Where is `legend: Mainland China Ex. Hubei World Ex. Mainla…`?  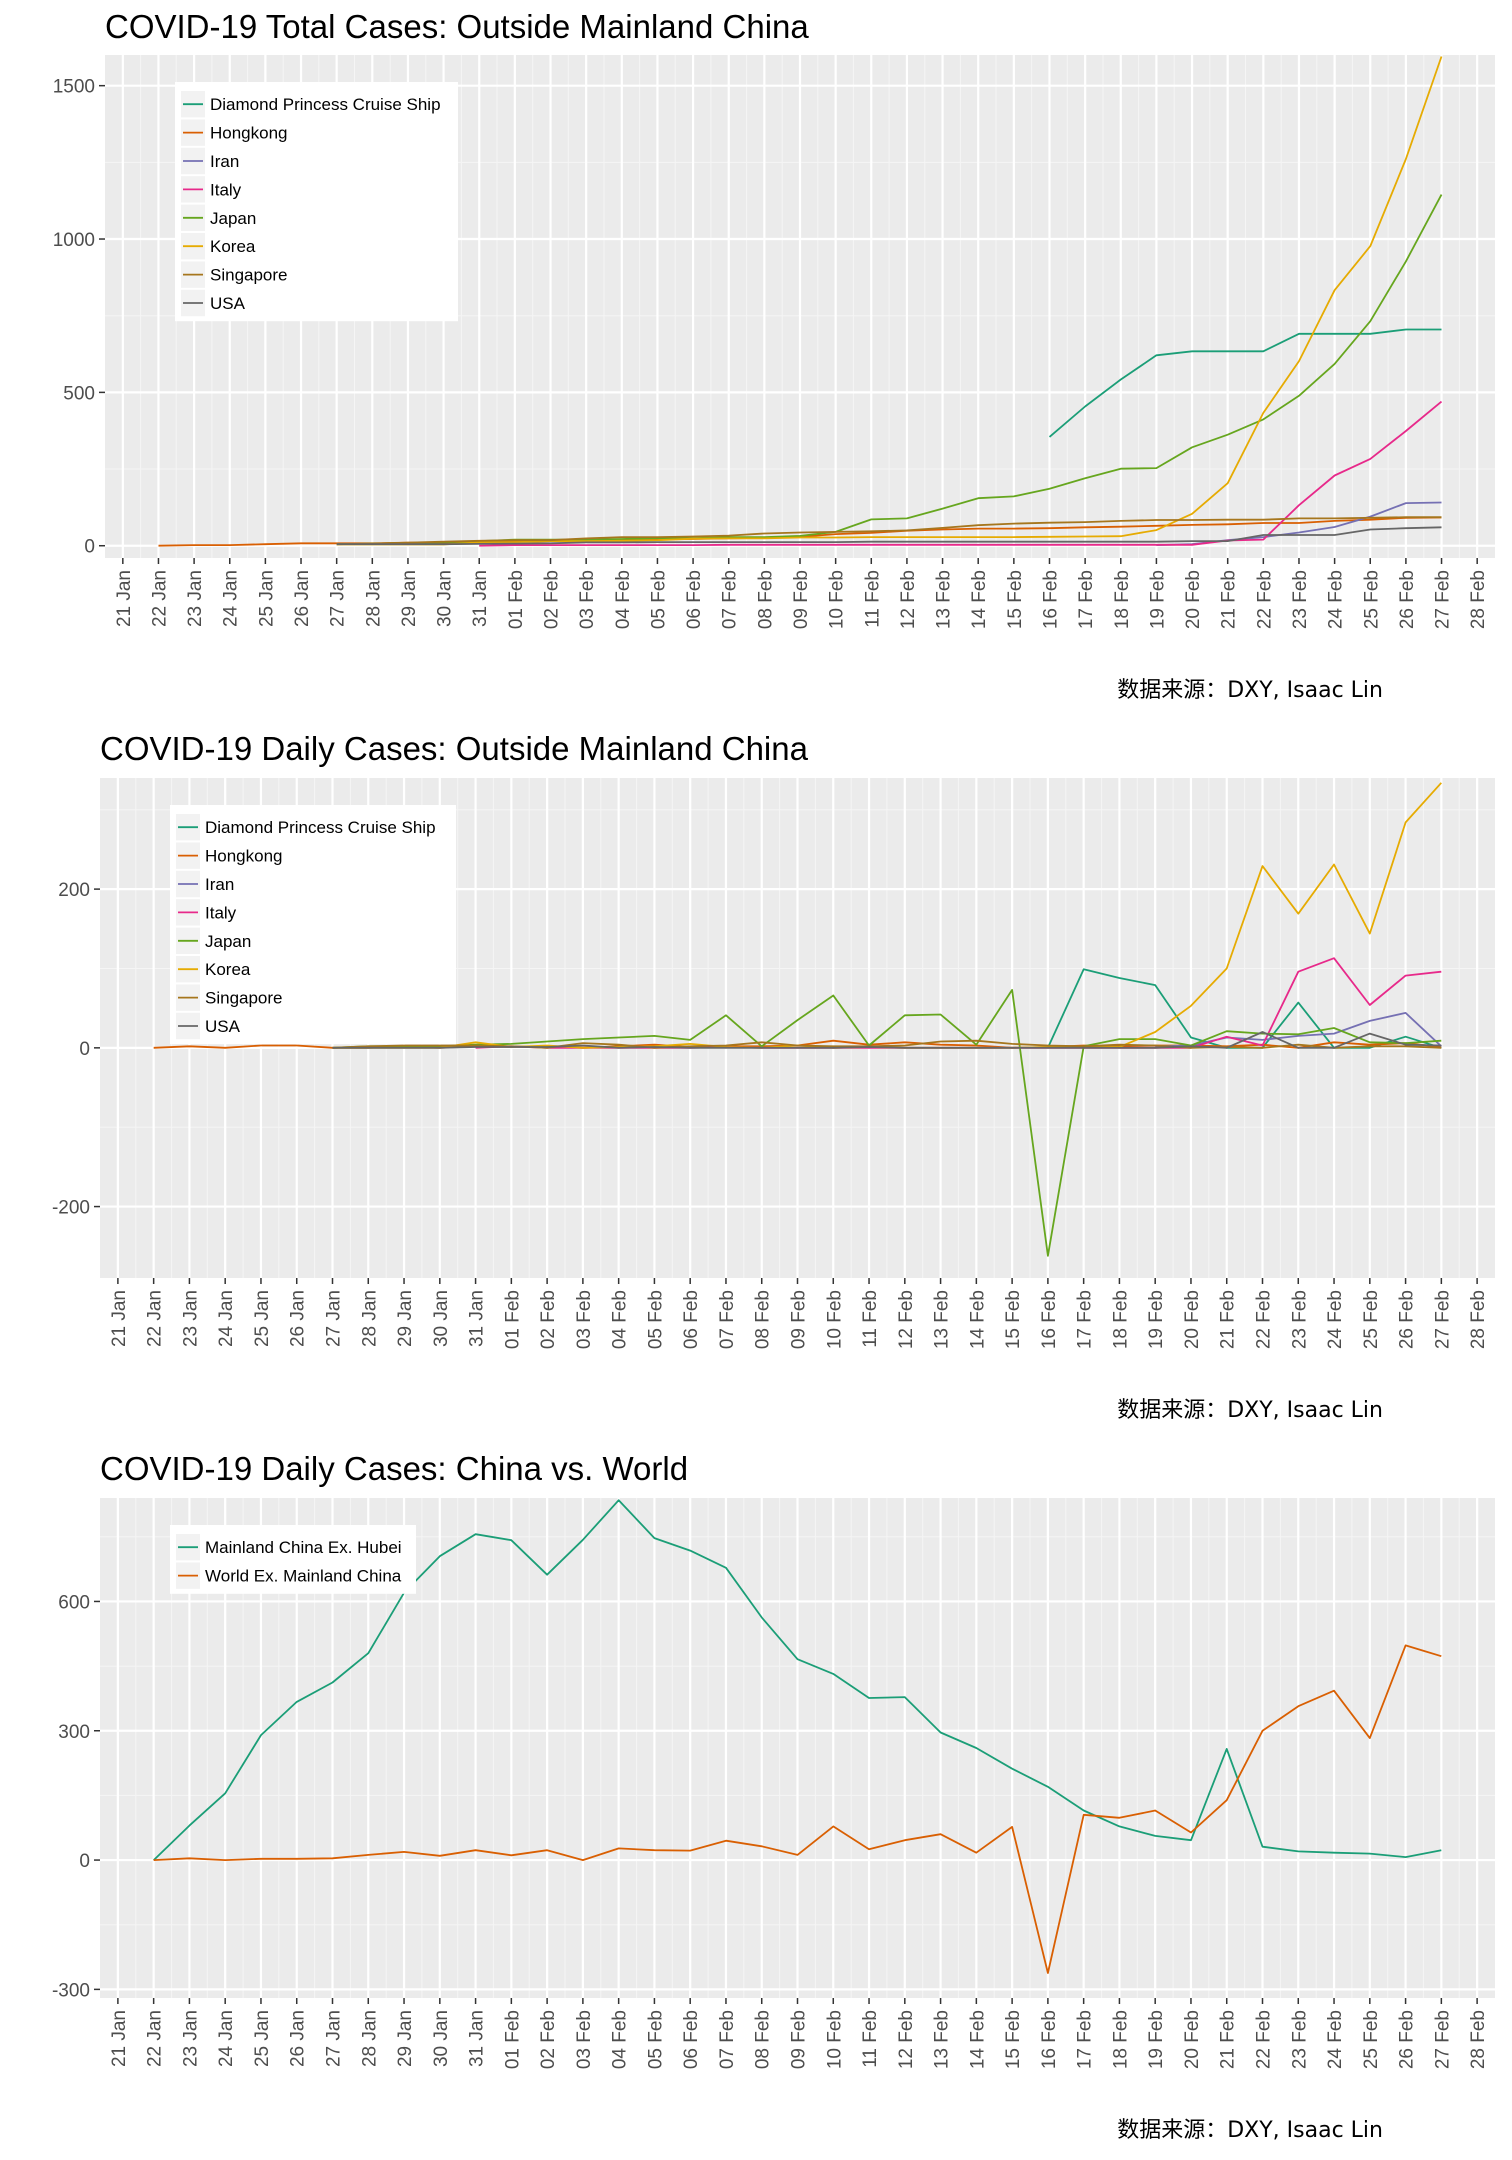
legend: Mainland China Ex. Hubei World Ex. Mainla… is located at coordinates (293, 1559).